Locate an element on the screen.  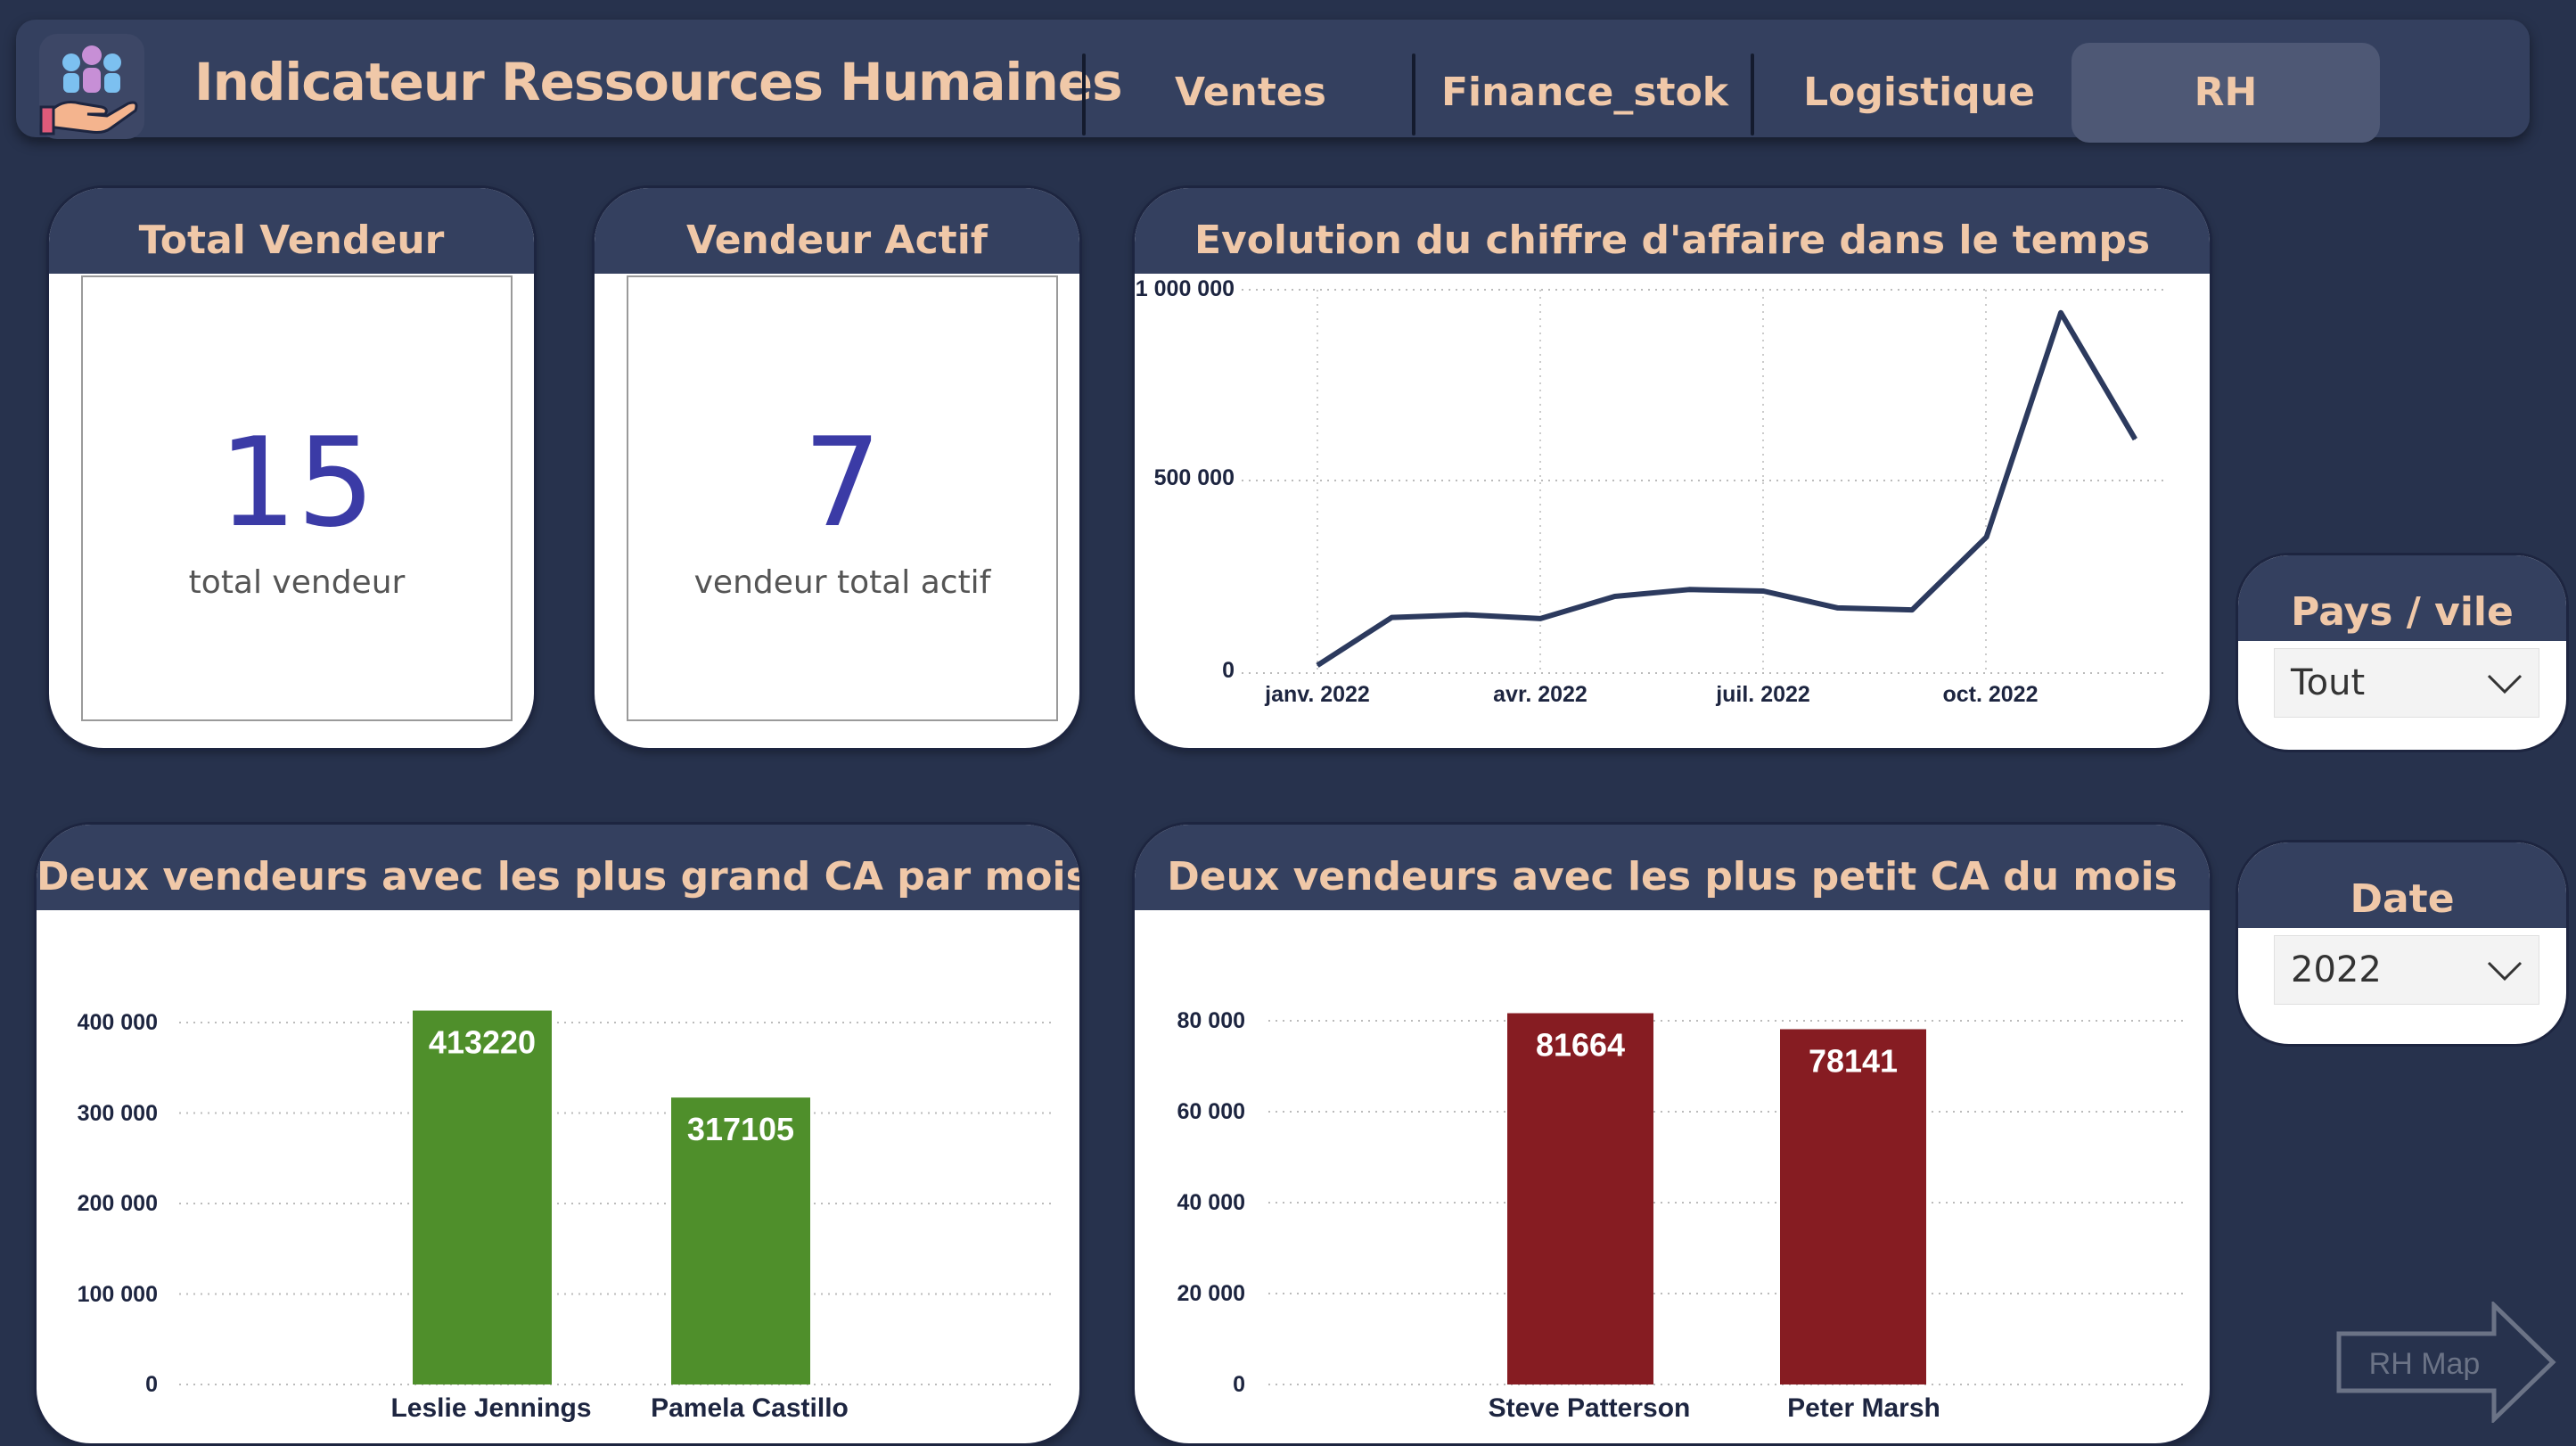
kpi-card-total-vendeur: Total Vendeur 15 total vendeur is located at coordinates (291, 468).